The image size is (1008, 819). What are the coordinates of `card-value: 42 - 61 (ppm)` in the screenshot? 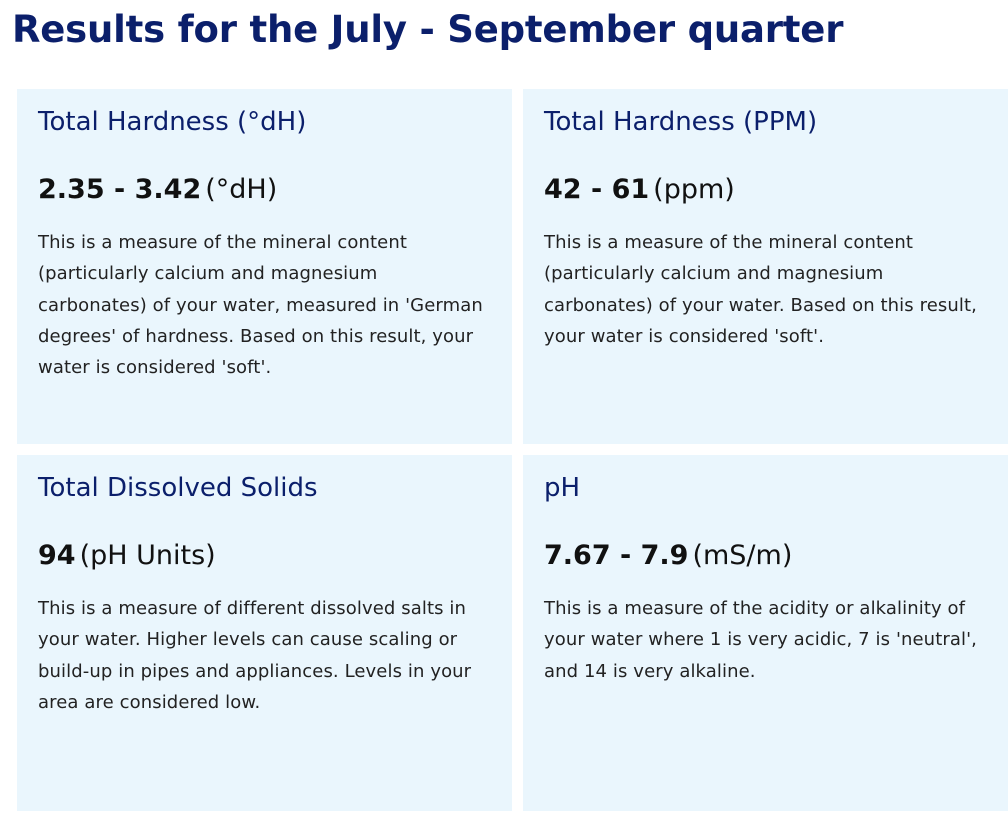 It's located at (766, 190).